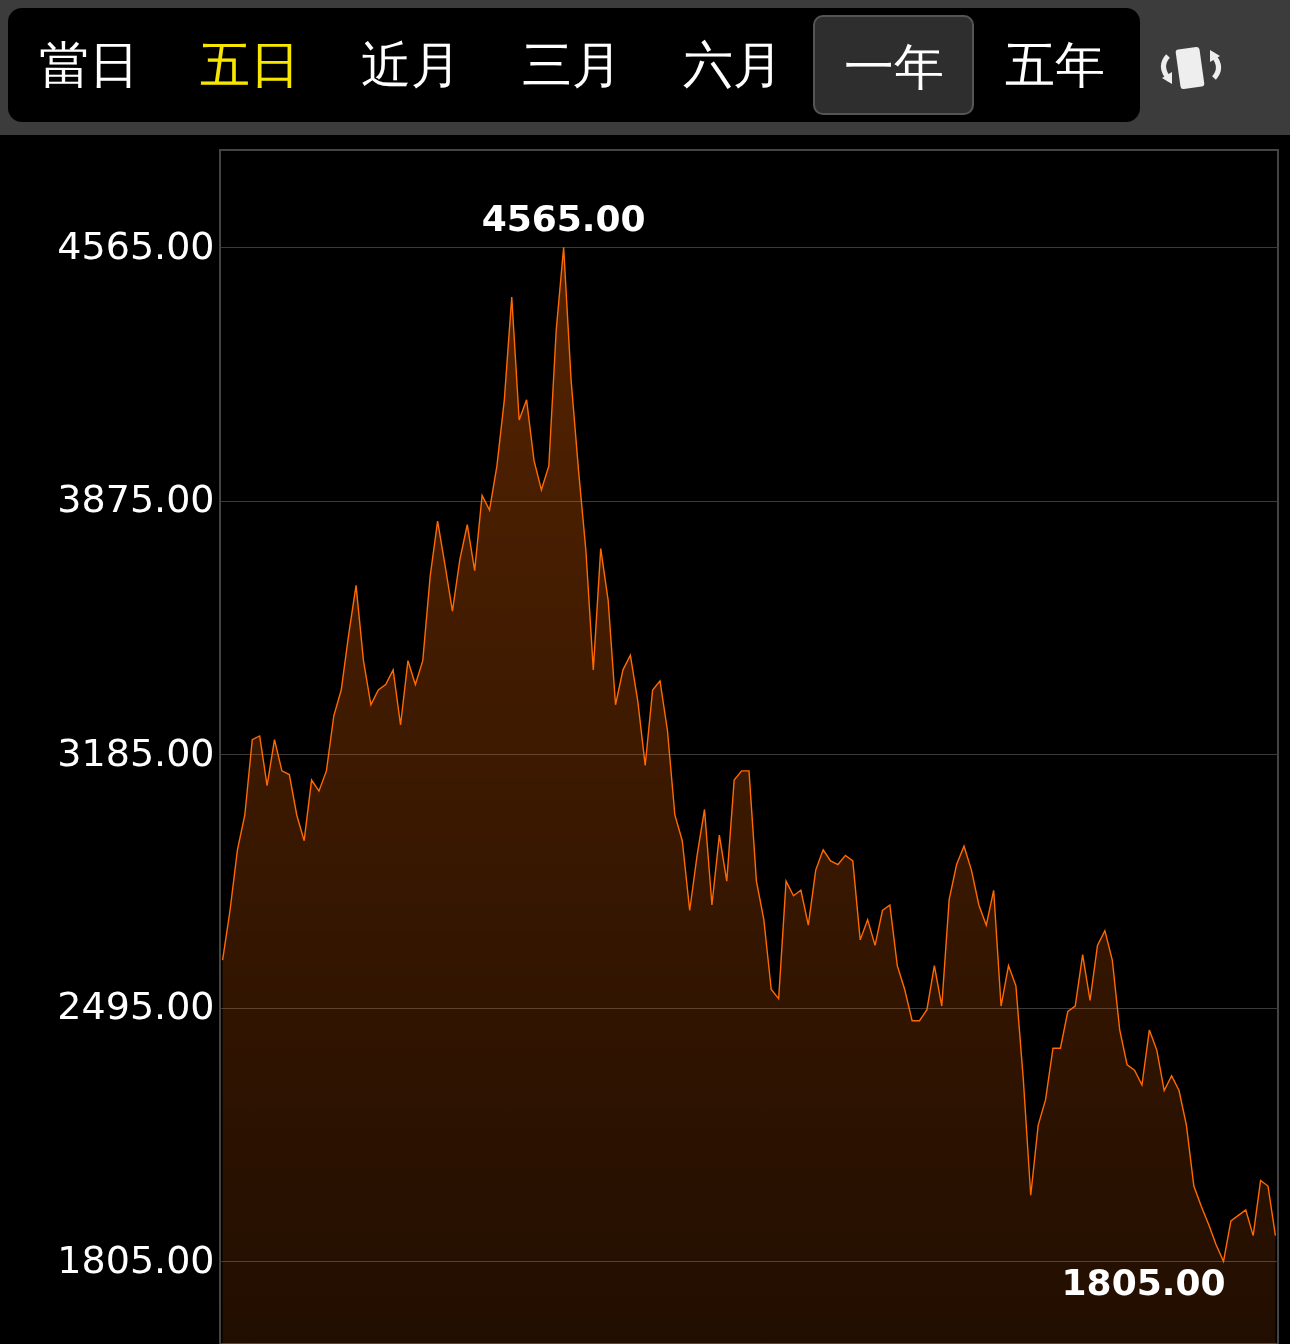  Describe the element at coordinates (136, 1259) in the screenshot. I see `y-tick-label: 1805.00` at that location.